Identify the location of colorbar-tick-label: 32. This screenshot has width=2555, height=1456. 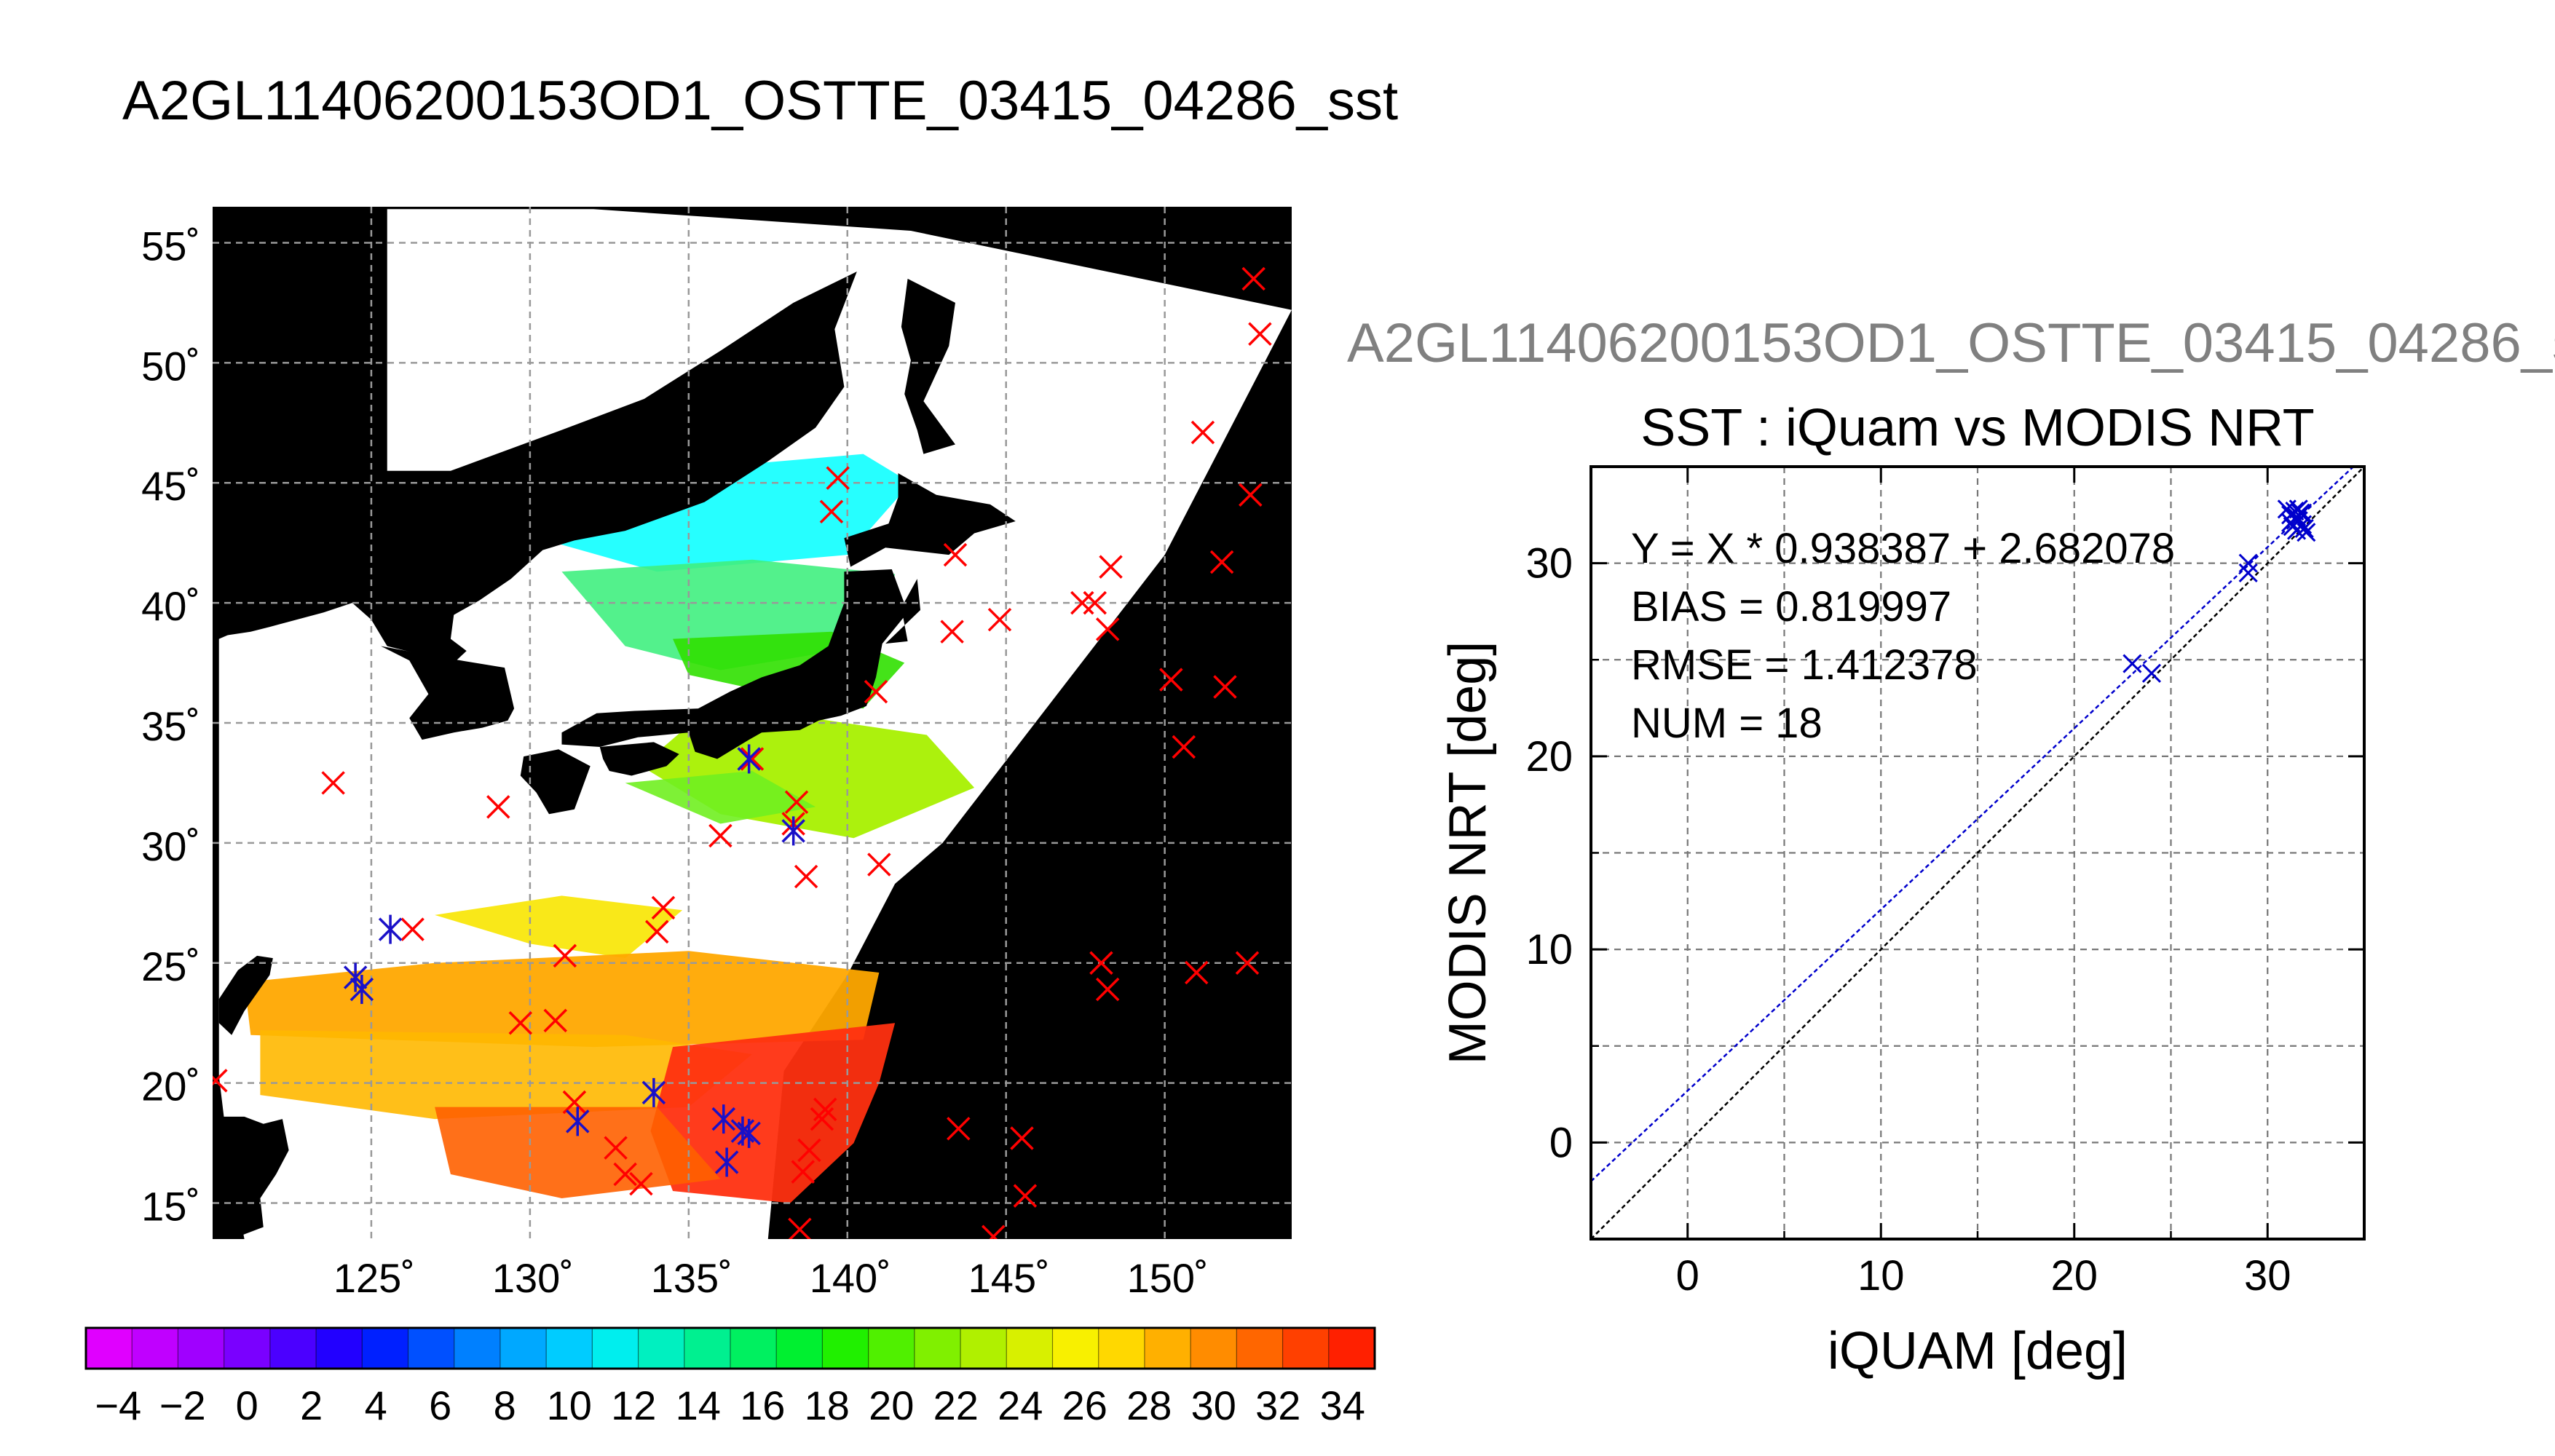
(1277, 1405).